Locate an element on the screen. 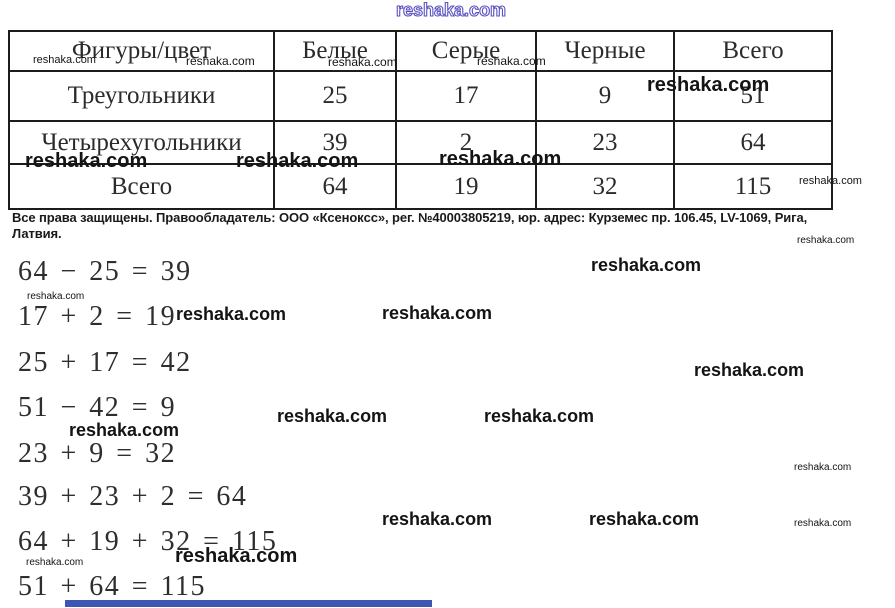  table-cell: 39 is located at coordinates (335, 142).